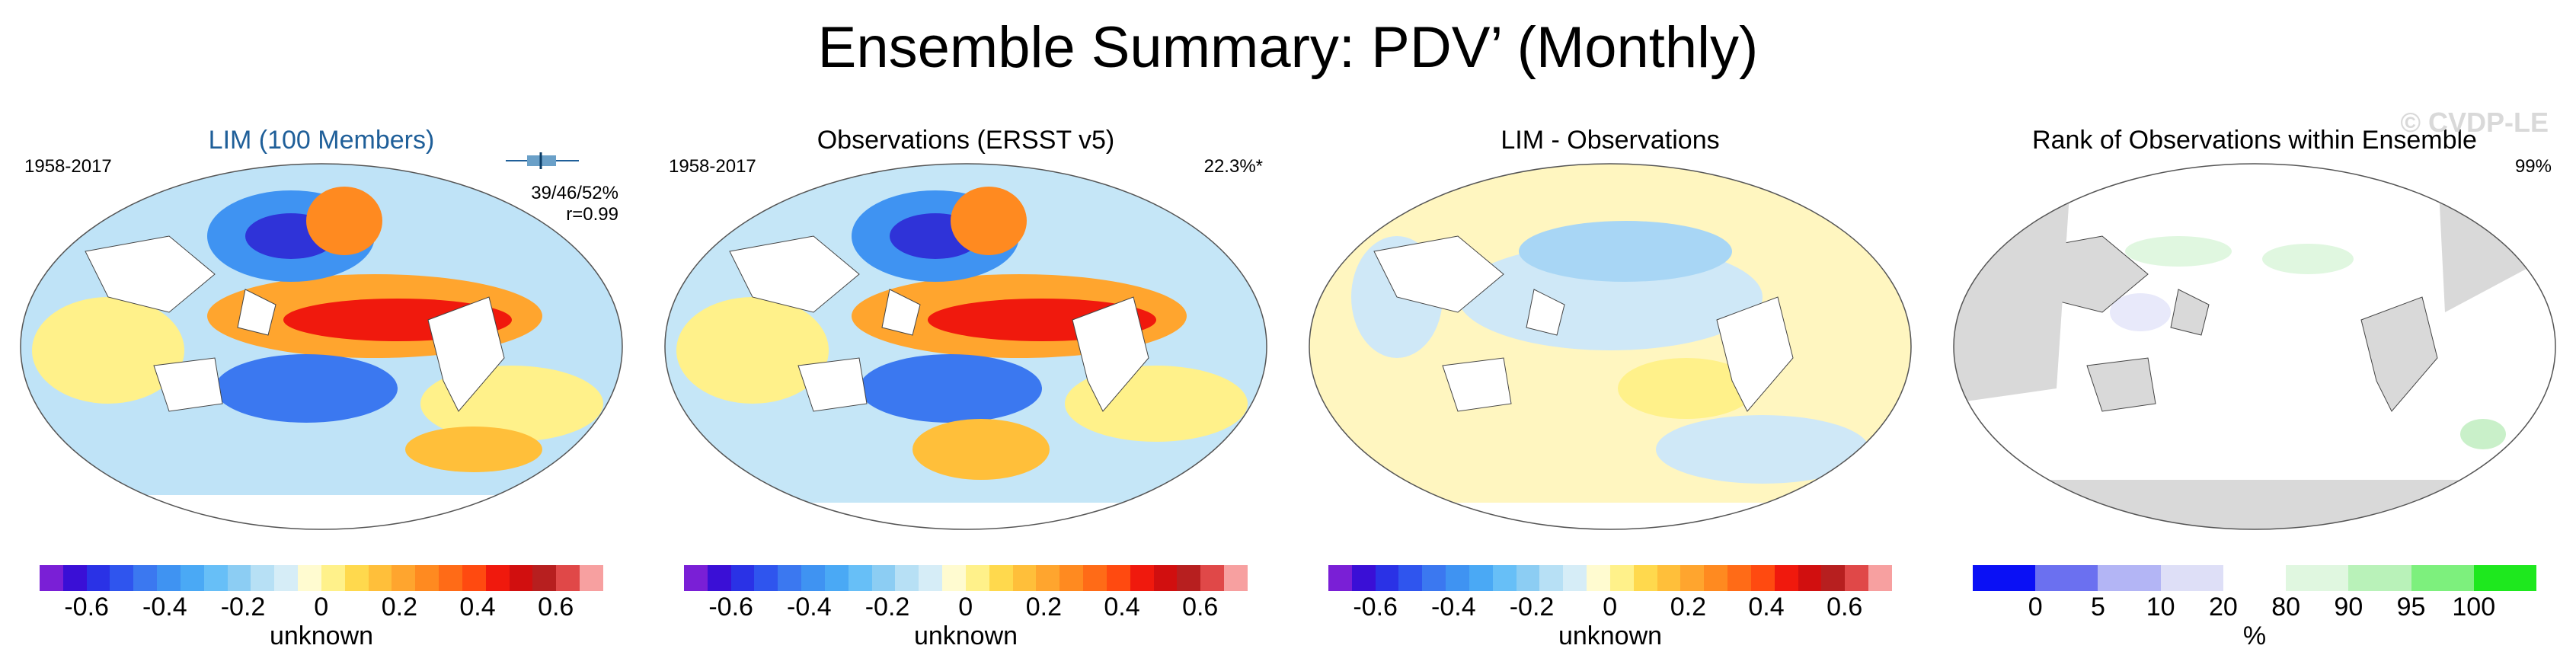  Describe the element at coordinates (1288, 47) in the screenshot. I see `figure-title: Ensemble Summary: PDV’ (Monthly)` at that location.